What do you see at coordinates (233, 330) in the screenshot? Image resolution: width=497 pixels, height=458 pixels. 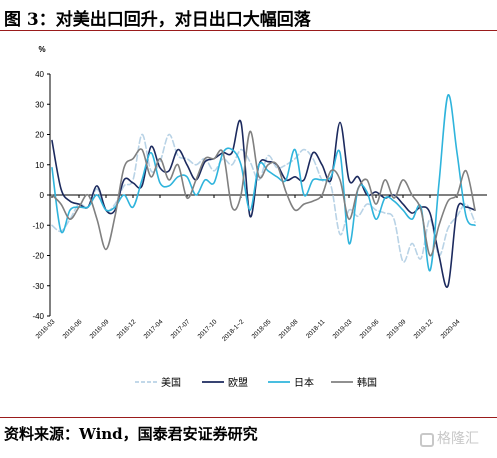 I see `x-tick-label: 2018-1~2` at bounding box center [233, 330].